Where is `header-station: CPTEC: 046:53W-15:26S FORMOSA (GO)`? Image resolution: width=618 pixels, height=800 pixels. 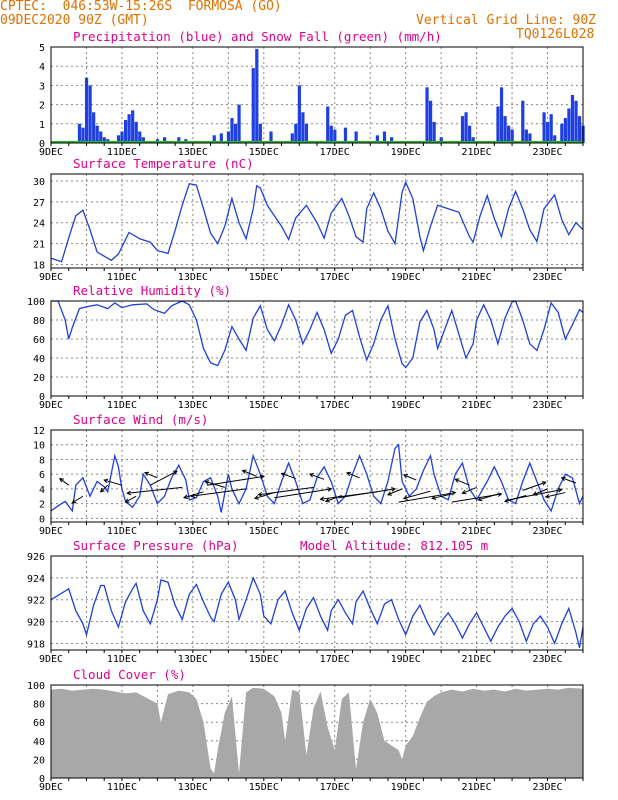
header-station: CPTEC: 046:53W-15:26S FORMOSA (GO) is located at coordinates (141, 7).